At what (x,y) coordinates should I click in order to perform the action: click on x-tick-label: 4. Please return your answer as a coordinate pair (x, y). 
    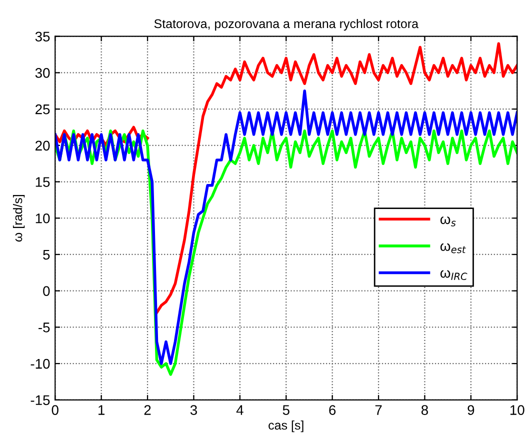
    Looking at the image, I should click on (240, 410).